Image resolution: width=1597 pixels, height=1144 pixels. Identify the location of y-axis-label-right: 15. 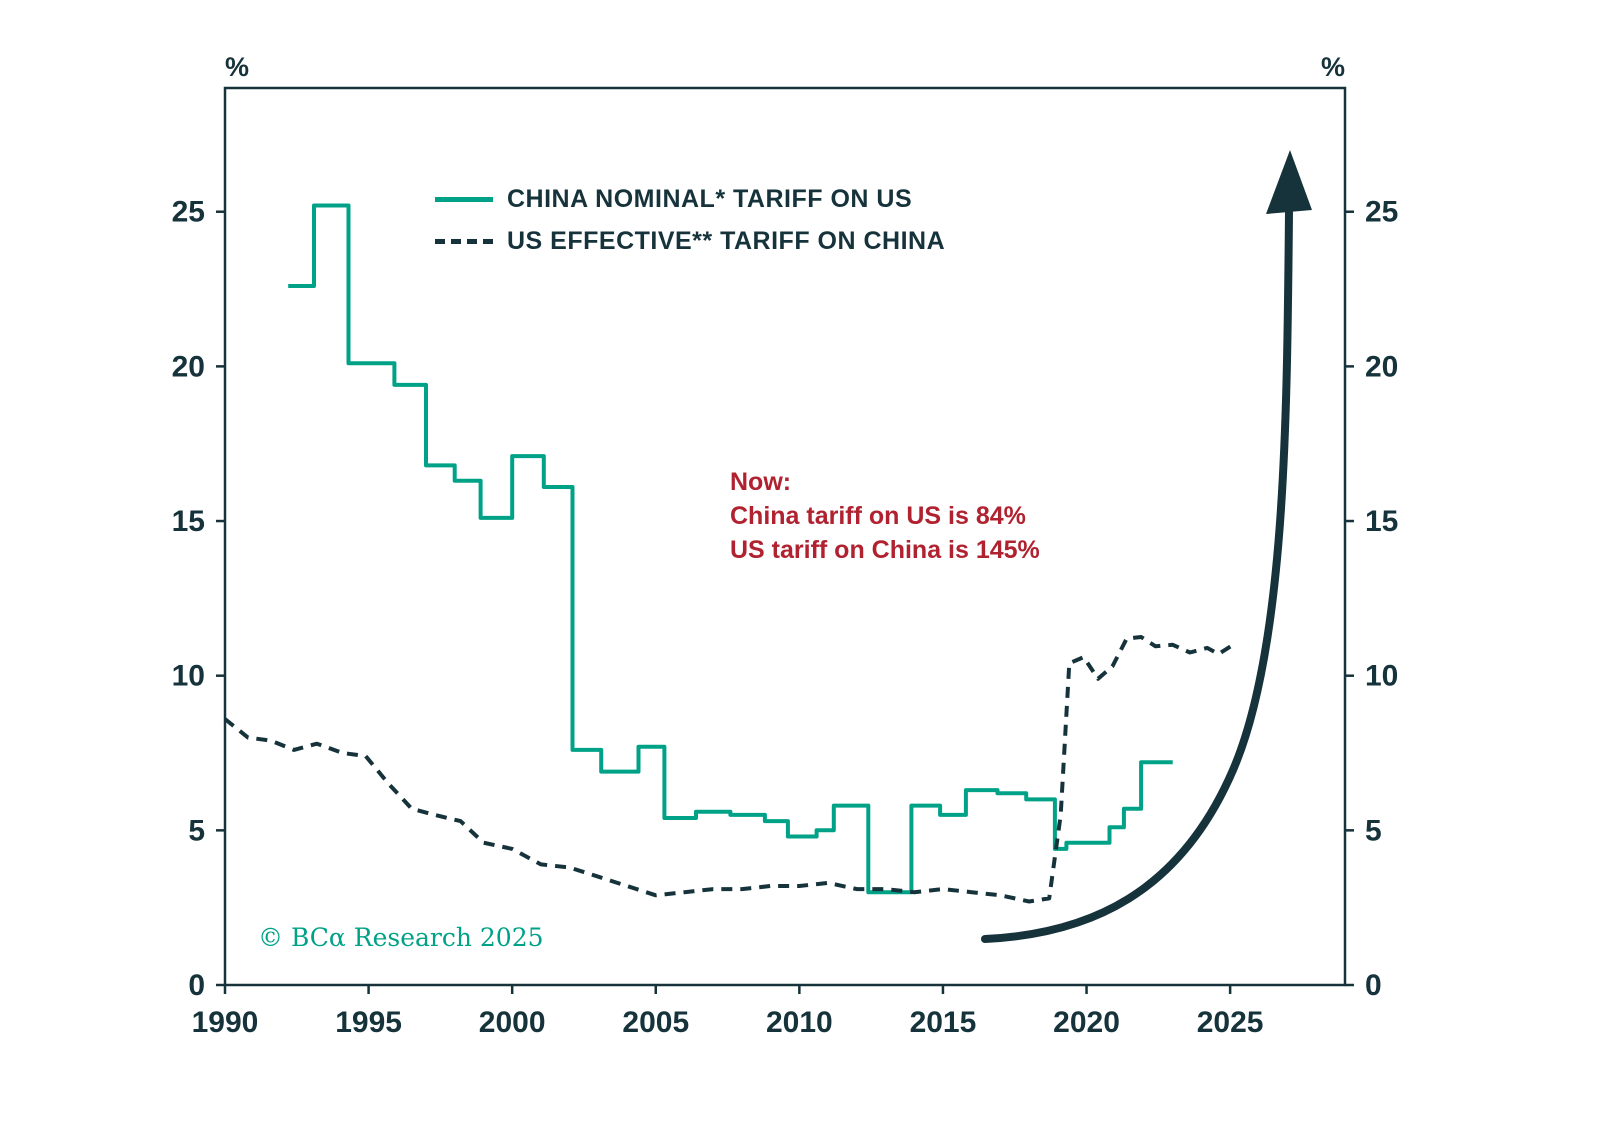
(1381, 521).